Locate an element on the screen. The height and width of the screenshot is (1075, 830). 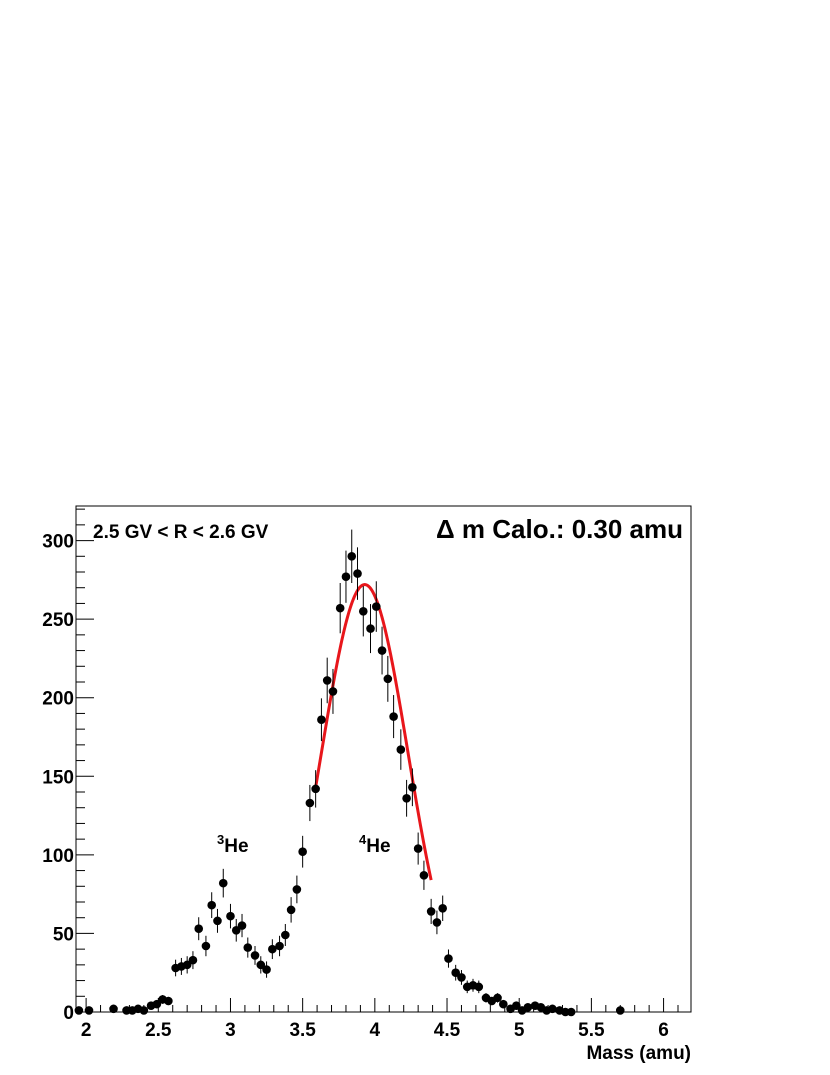
x-tick-label: 3 is located at coordinates (230, 1030).